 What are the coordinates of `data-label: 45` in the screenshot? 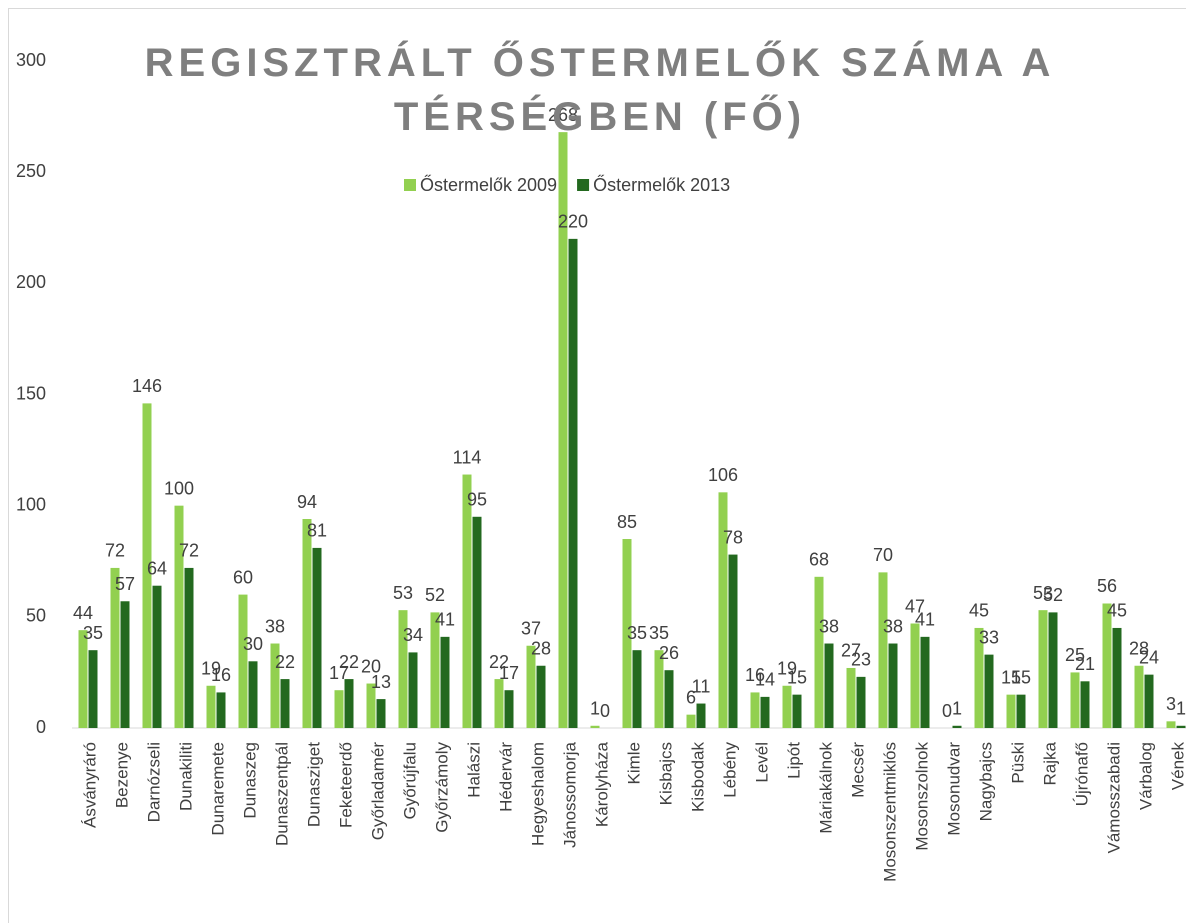 It's located at (1117, 611).